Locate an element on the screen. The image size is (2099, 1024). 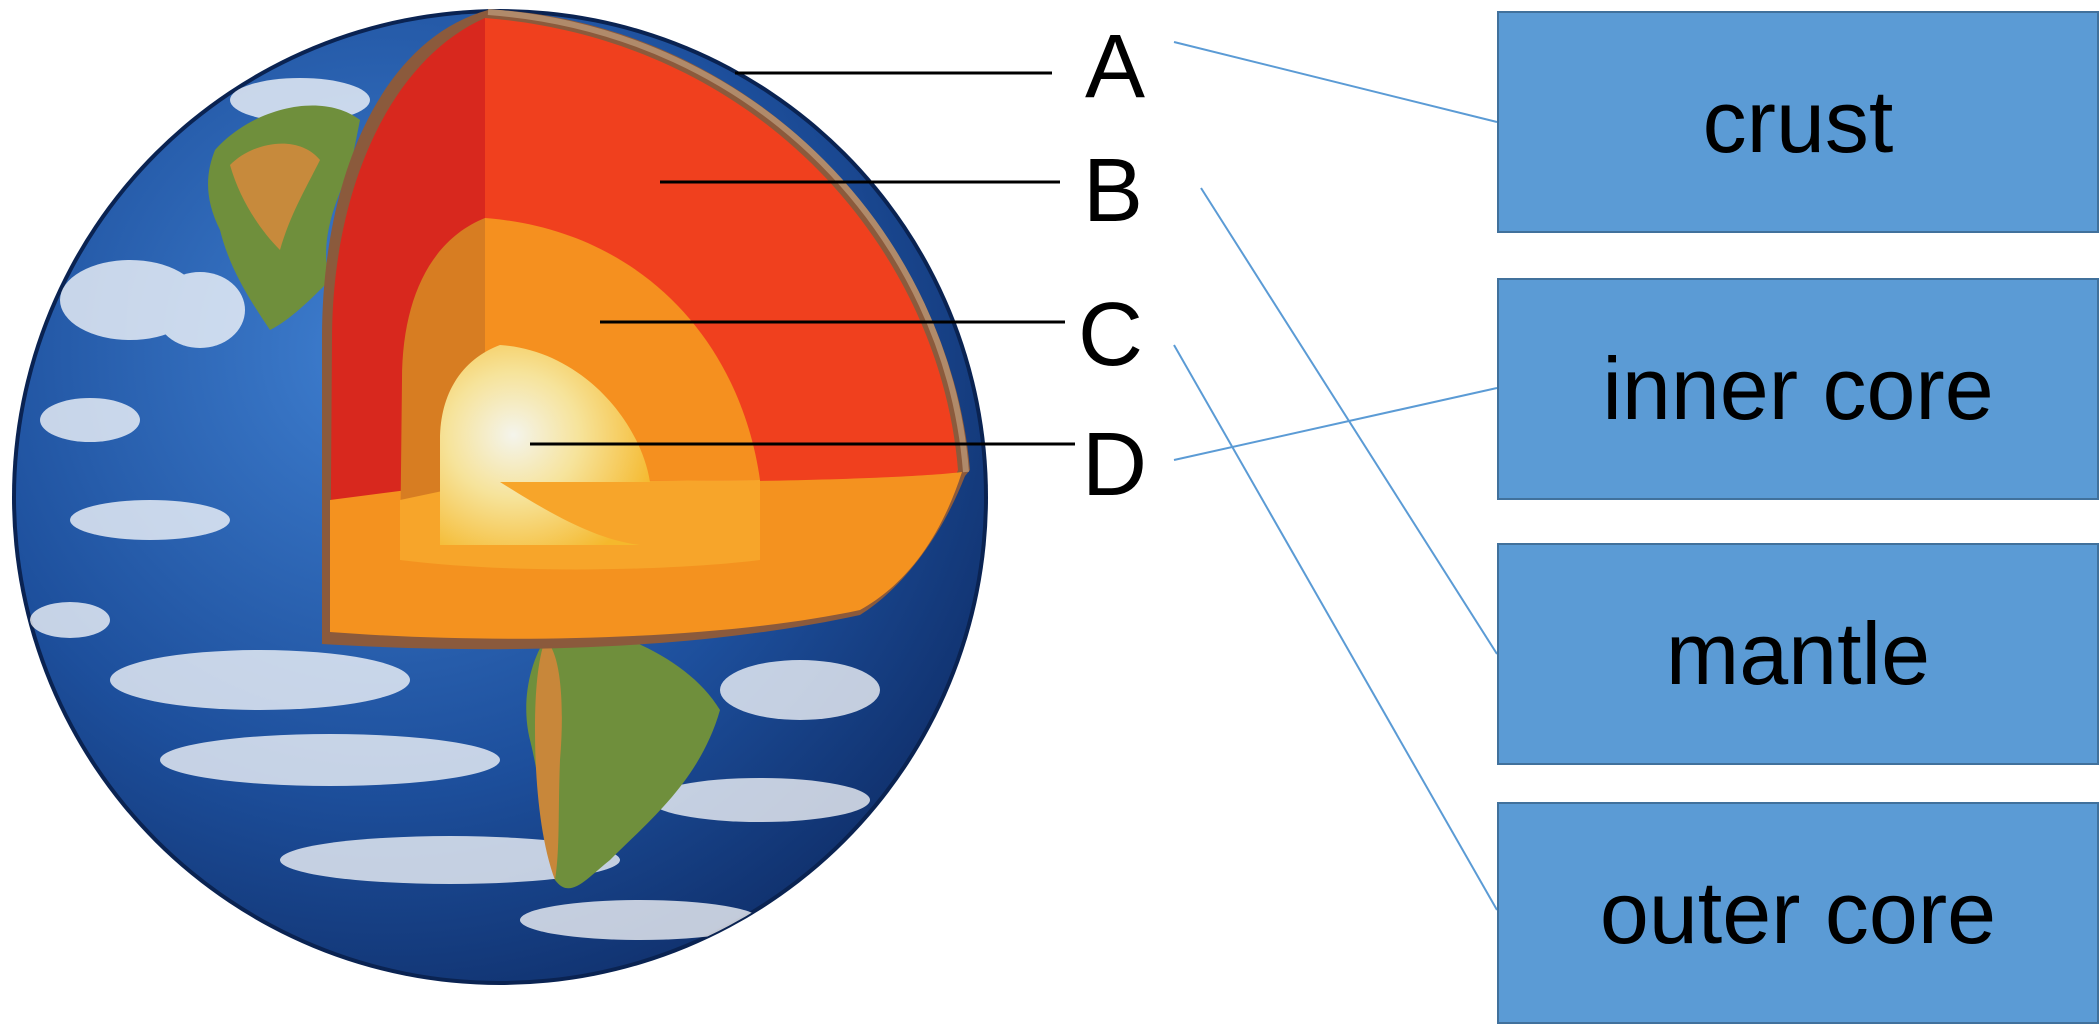
term-box-outer-core: outer core is located at coordinates (1798, 913).